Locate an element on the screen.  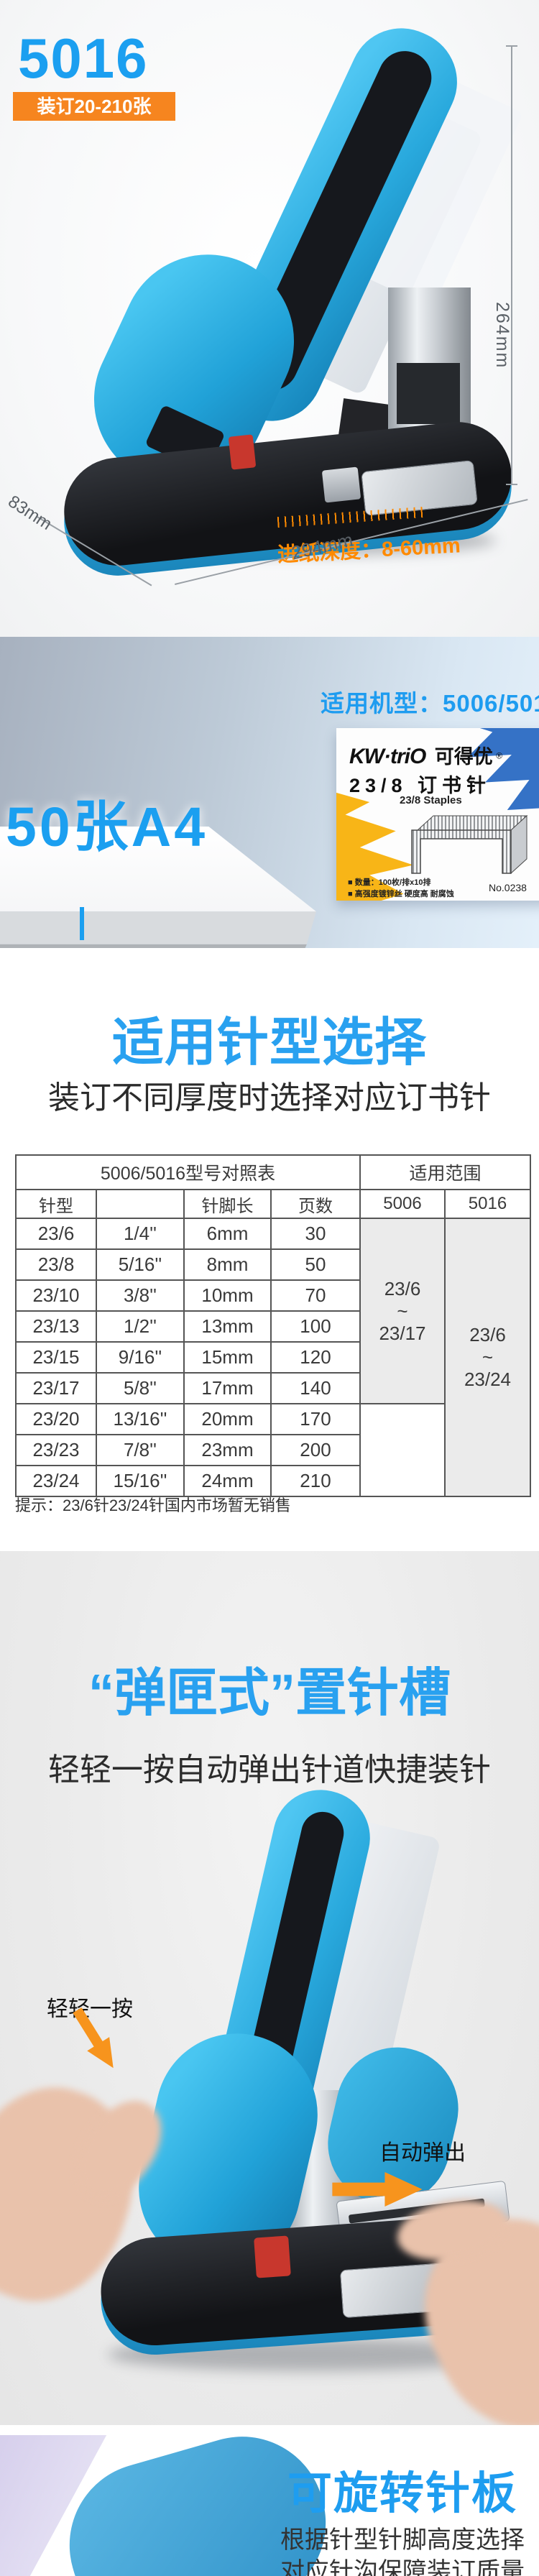
table-cell: 210 is located at coordinates (316, 1481).